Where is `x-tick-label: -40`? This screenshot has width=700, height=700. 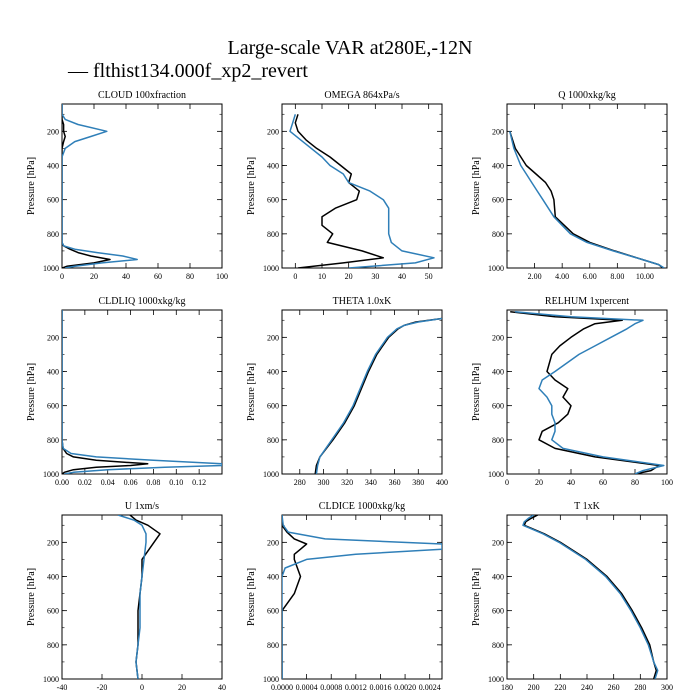
x-tick-label: -40 is located at coordinates (62, 687).